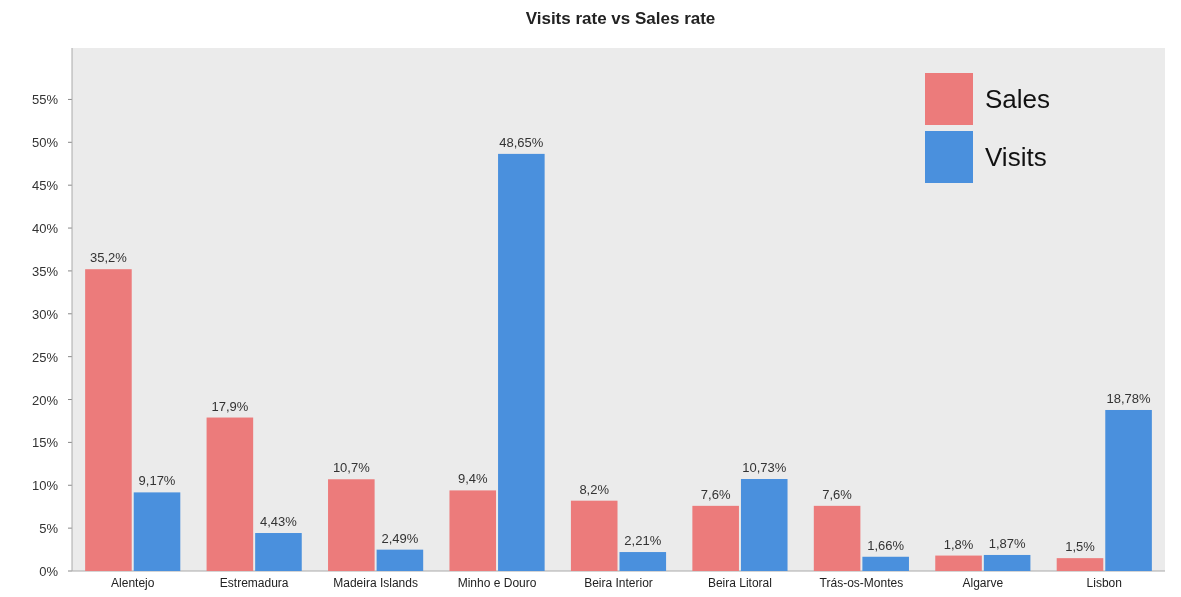  What do you see at coordinates (375, 583) in the screenshot?
I see `x-tick-label: Madeira Islands` at bounding box center [375, 583].